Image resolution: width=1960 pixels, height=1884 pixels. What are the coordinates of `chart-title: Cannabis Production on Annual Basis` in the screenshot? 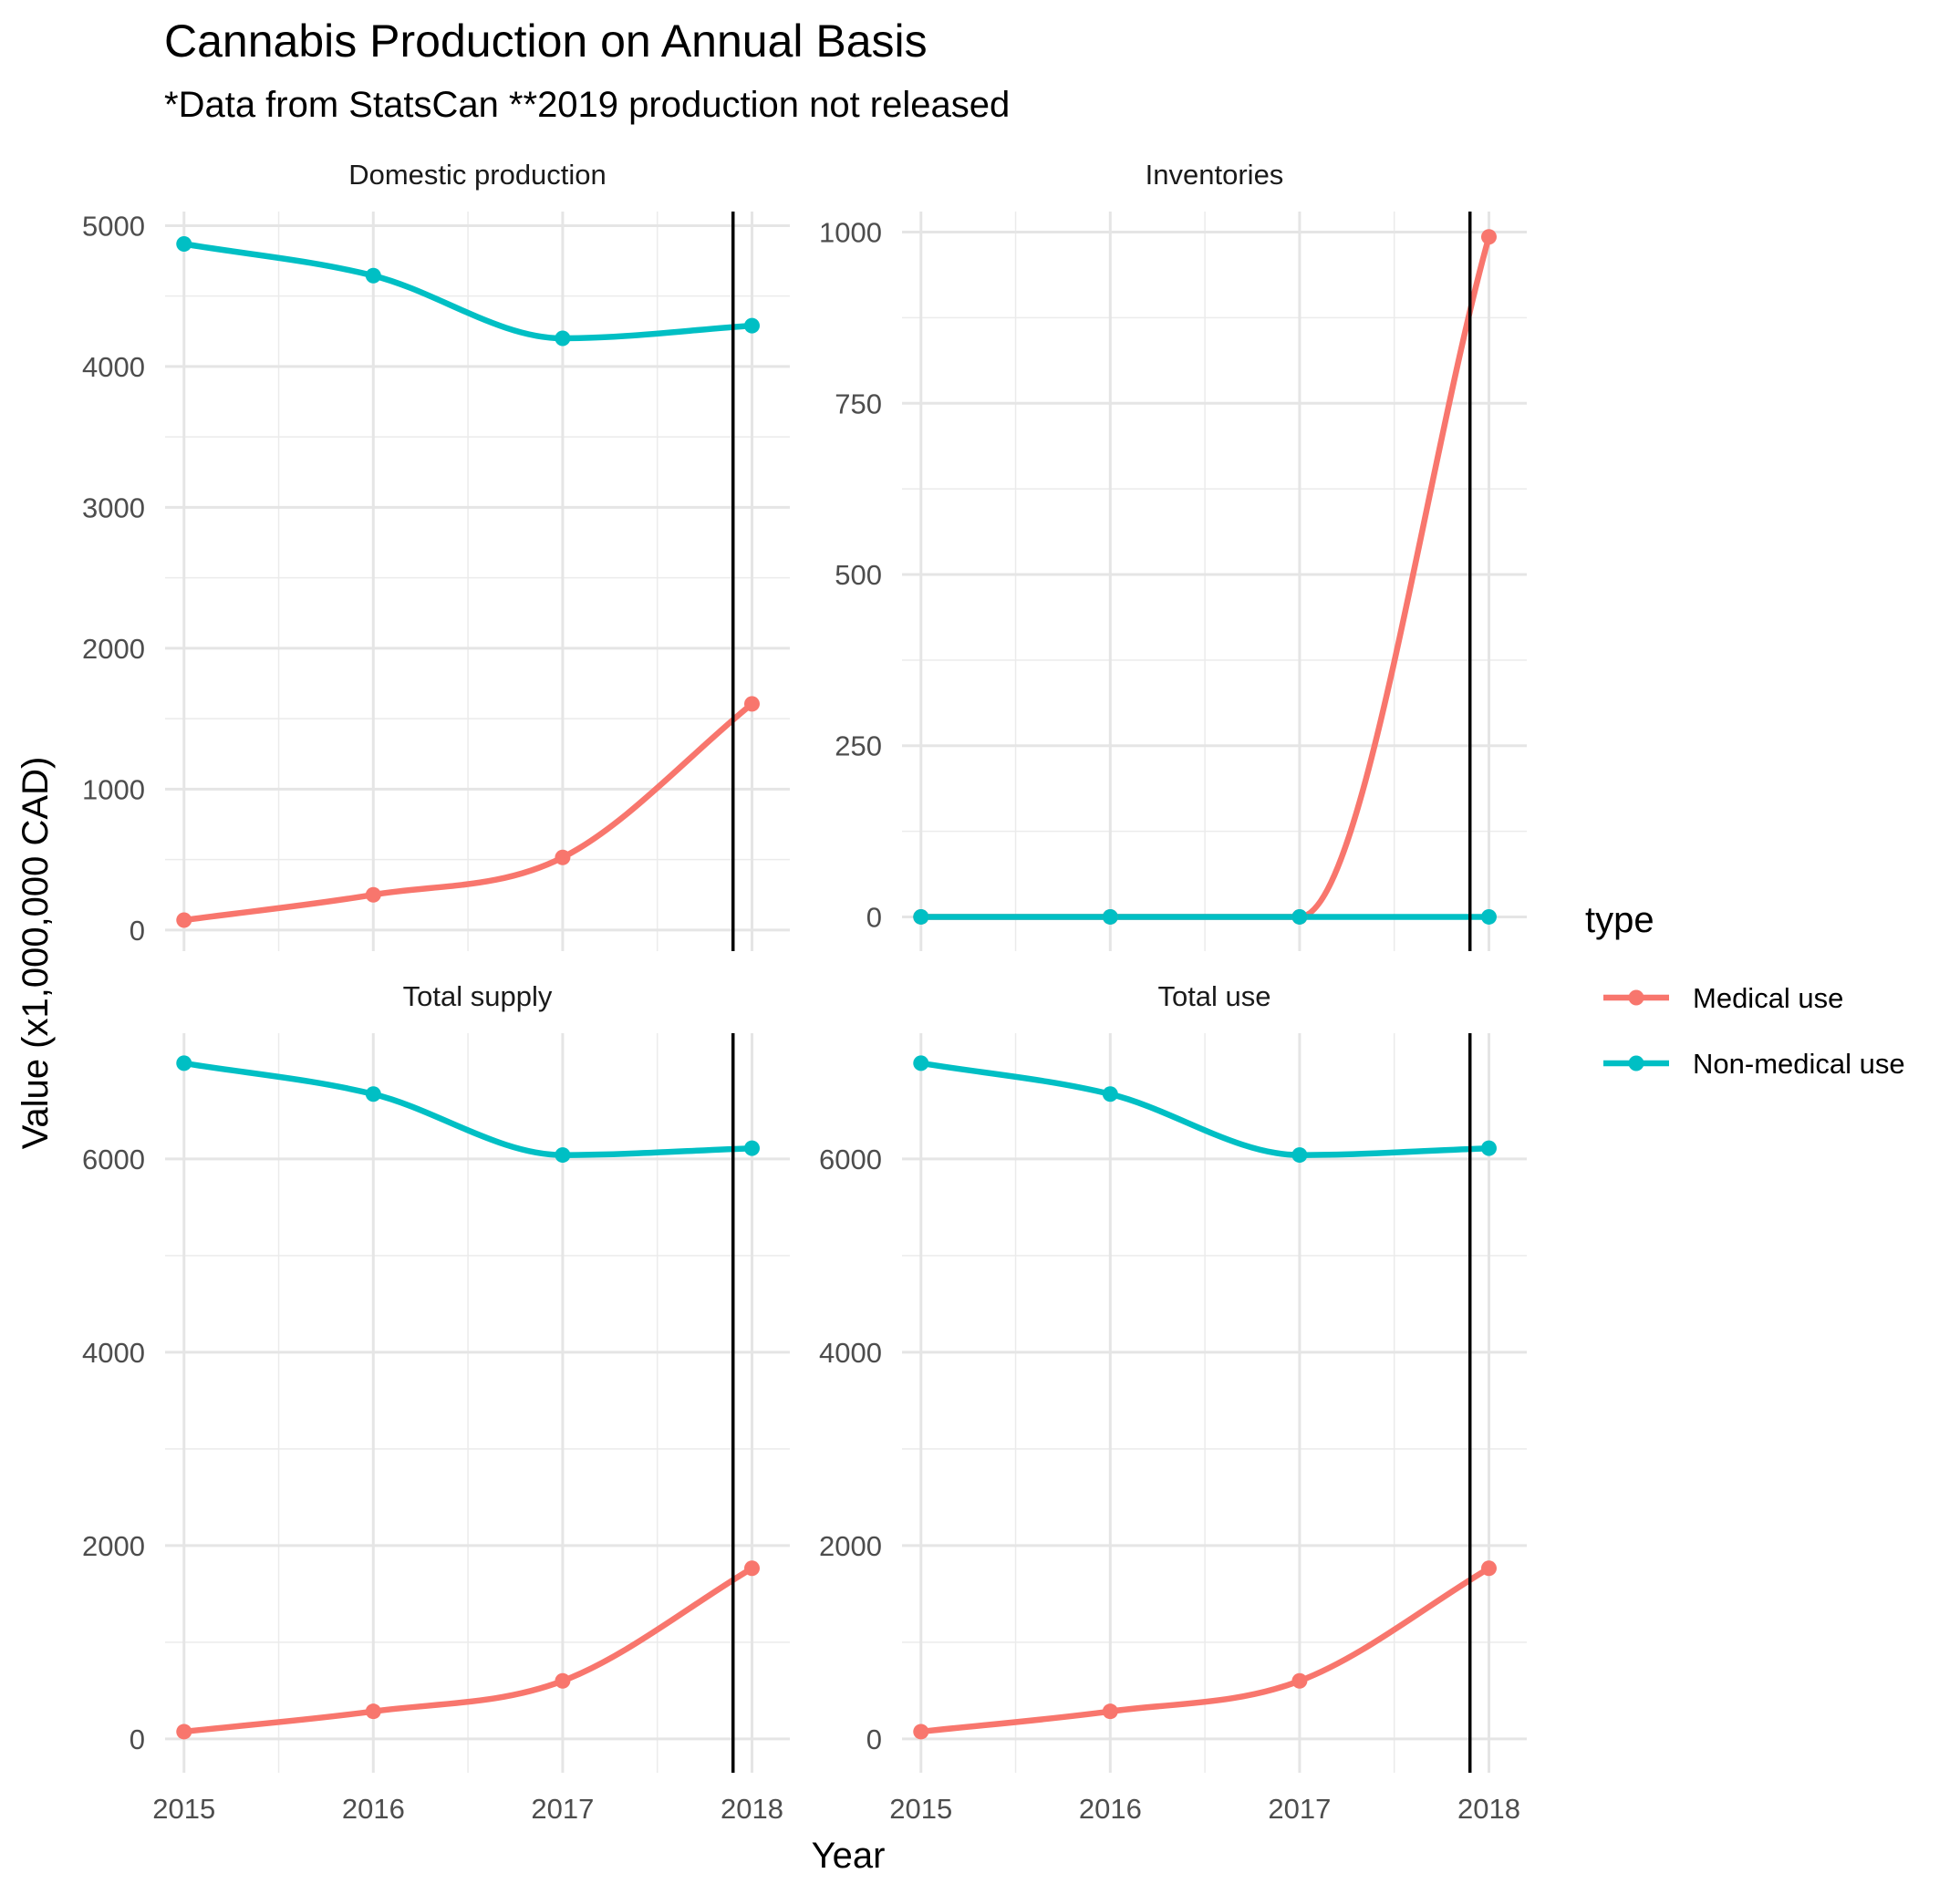 It's located at (546, 41).